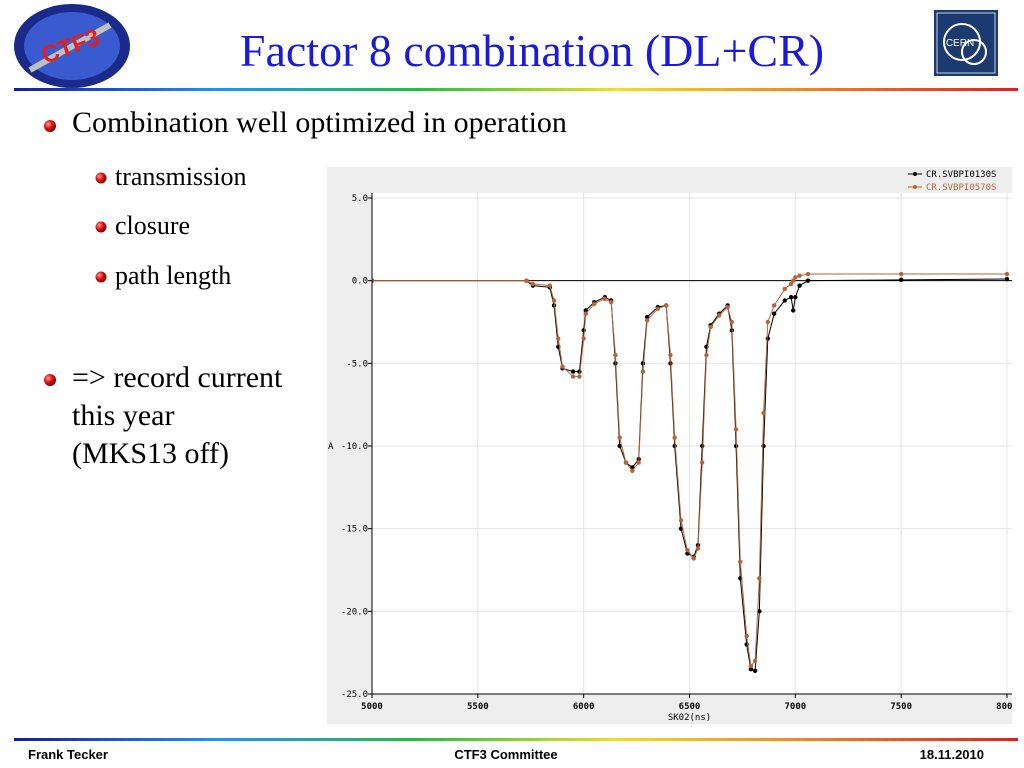 The width and height of the screenshot is (1024, 768). Describe the element at coordinates (532, 50) in the screenshot. I see `slide-title: Factor 8 combination (DL+CR)` at that location.